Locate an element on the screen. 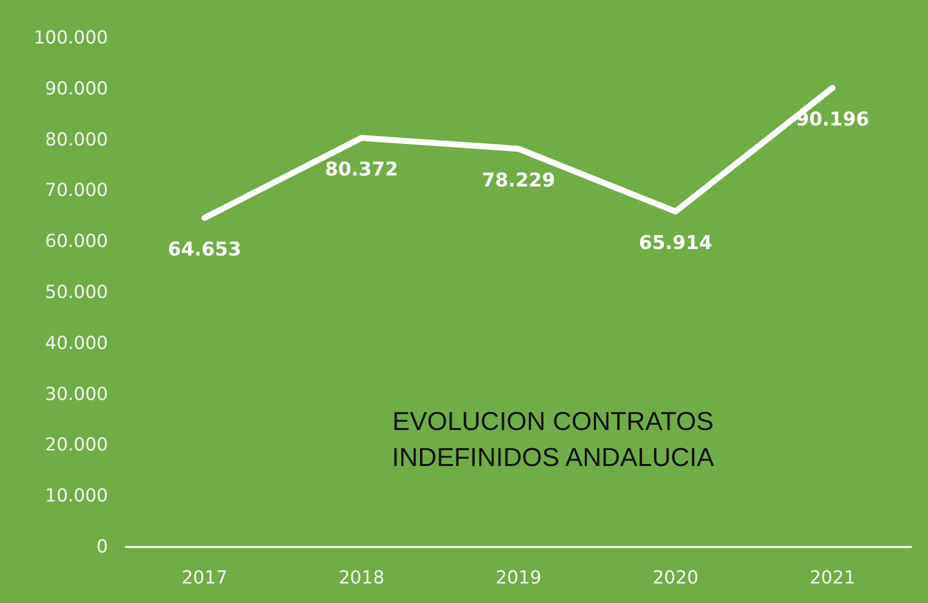  x-tick-label: 2018 is located at coordinates (361, 578).